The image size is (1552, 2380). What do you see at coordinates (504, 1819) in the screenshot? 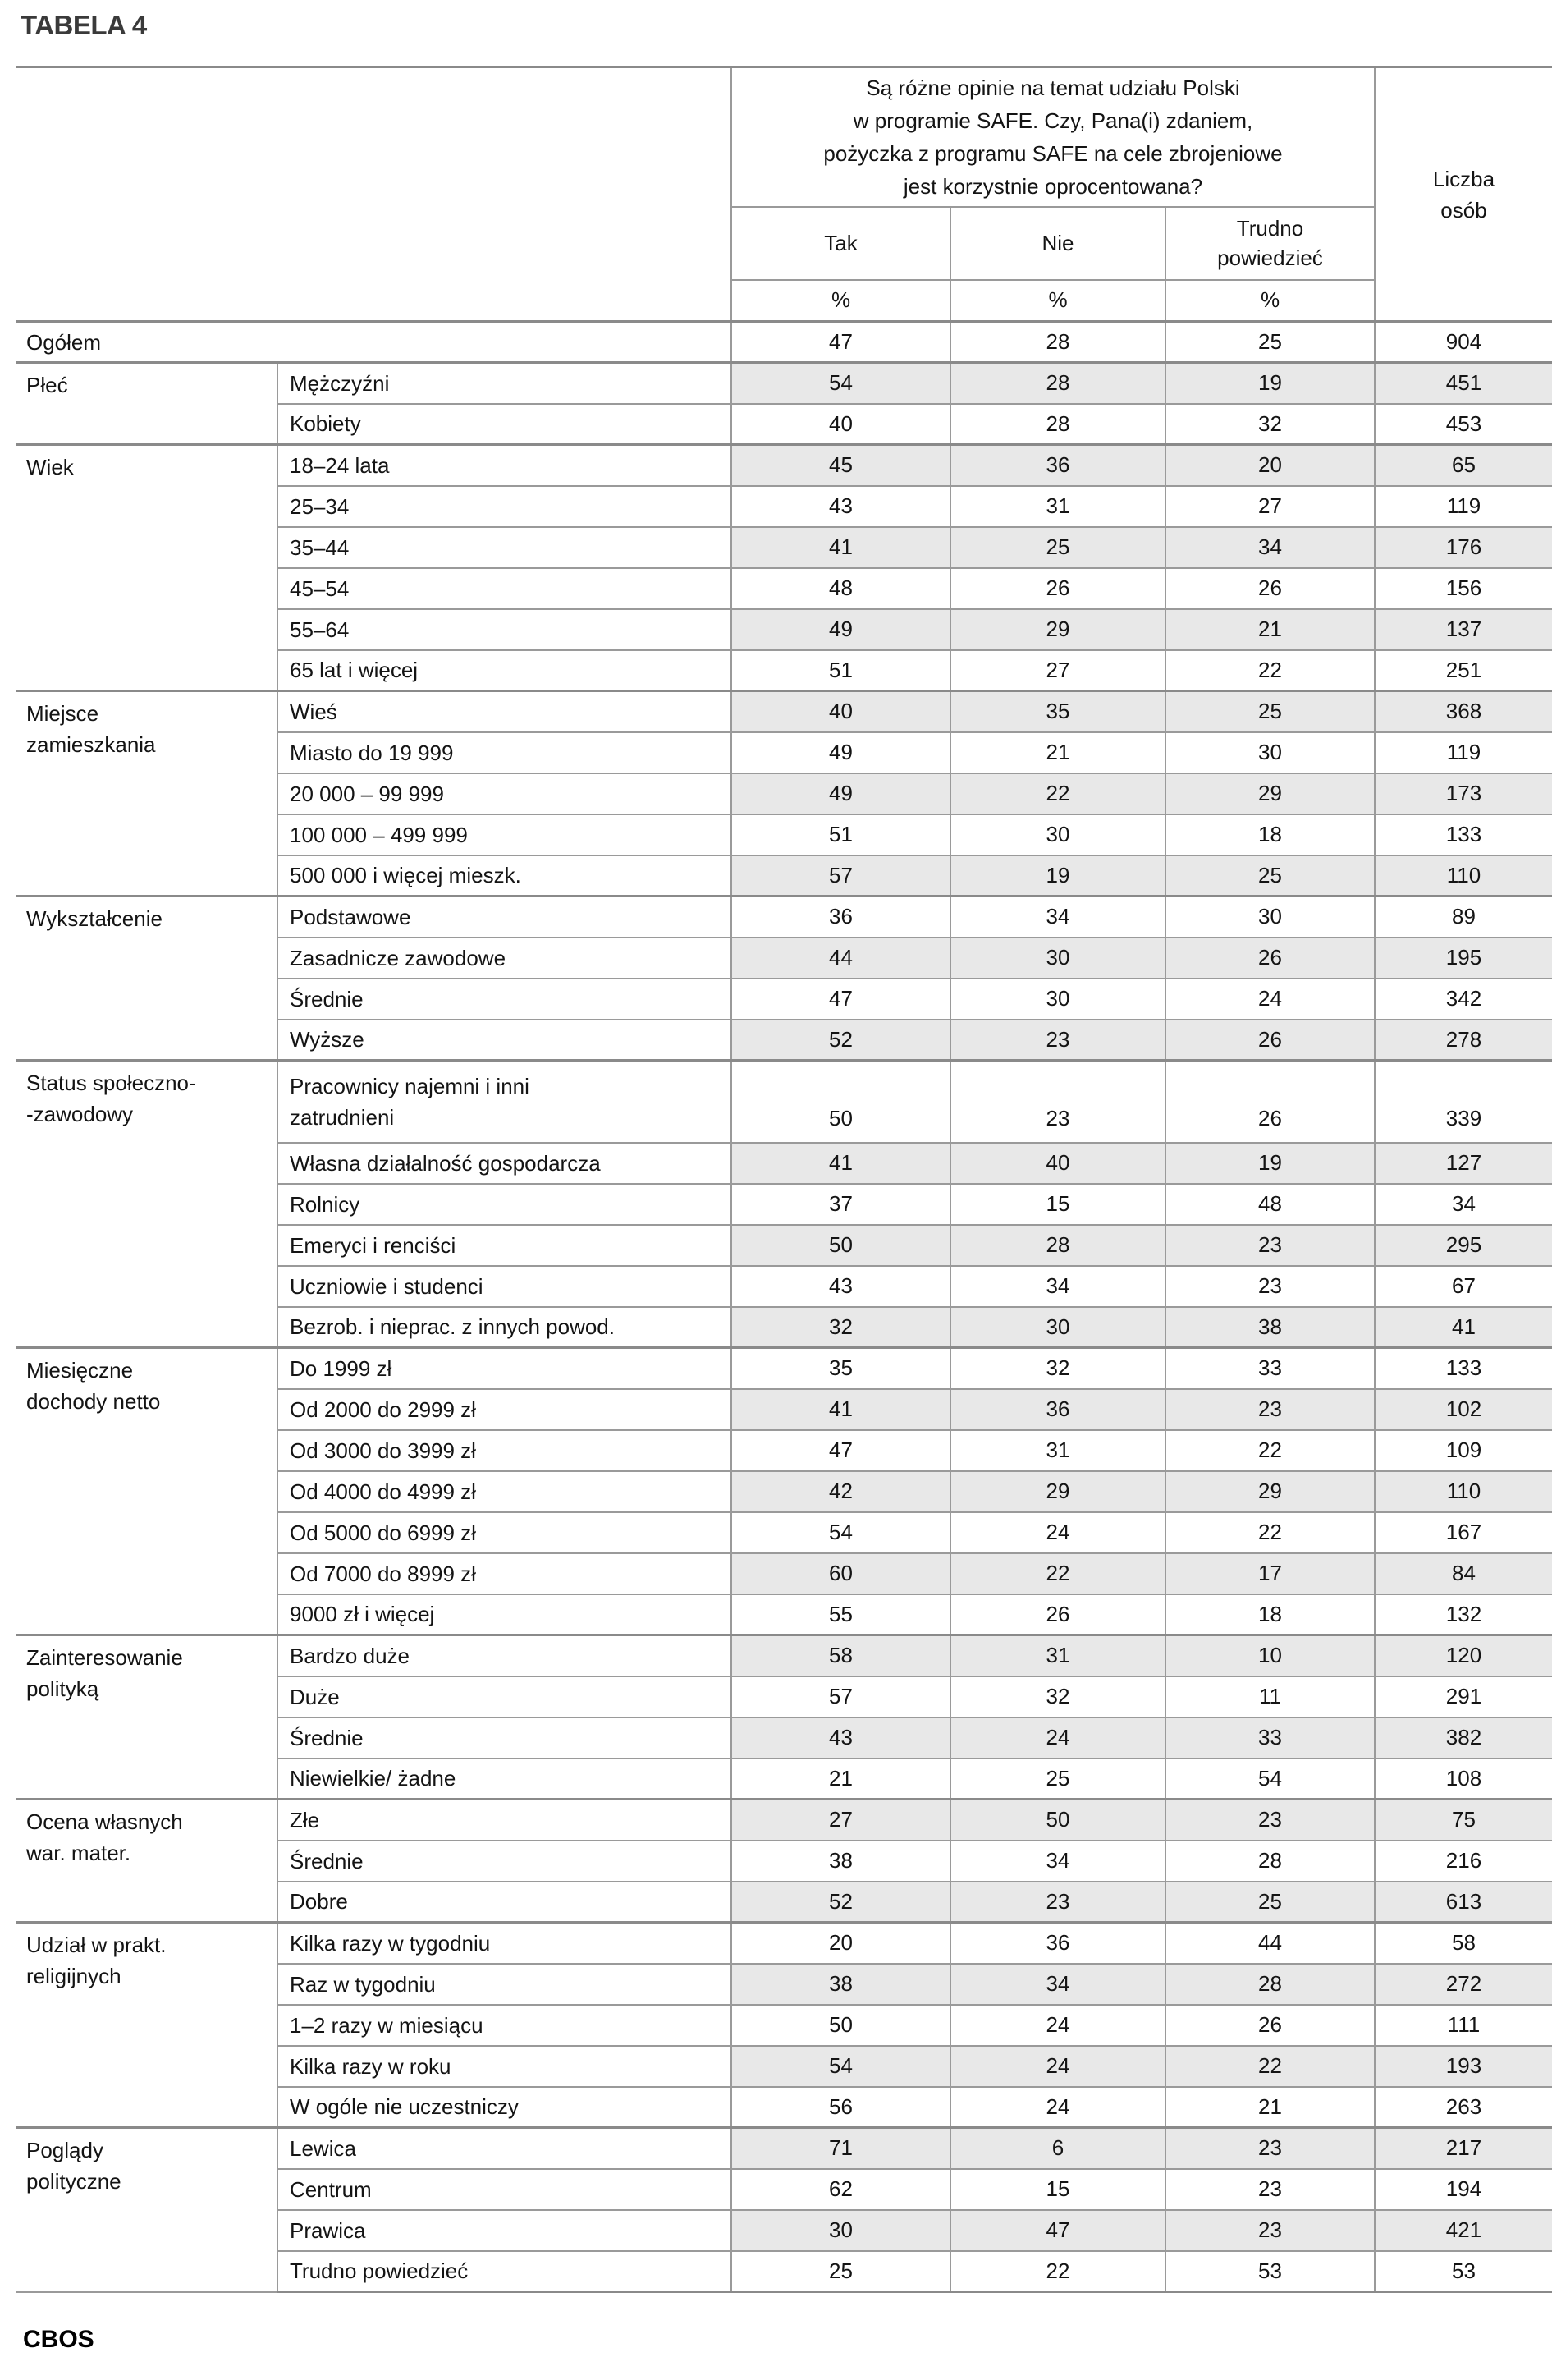
I see `row-label: Złe` at bounding box center [504, 1819].